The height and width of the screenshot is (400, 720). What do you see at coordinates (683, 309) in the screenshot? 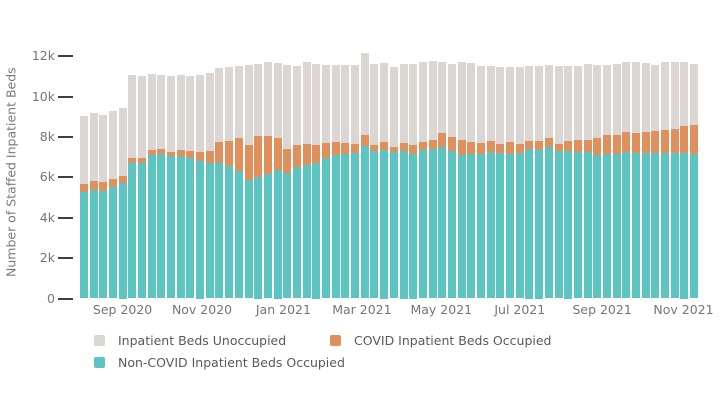
I see `x-tick-label-nov-2021: Nov 2021` at bounding box center [683, 309].